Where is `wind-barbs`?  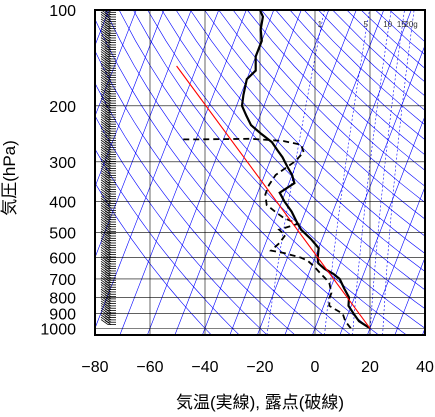
wind-barbs is located at coordinates (108, 165).